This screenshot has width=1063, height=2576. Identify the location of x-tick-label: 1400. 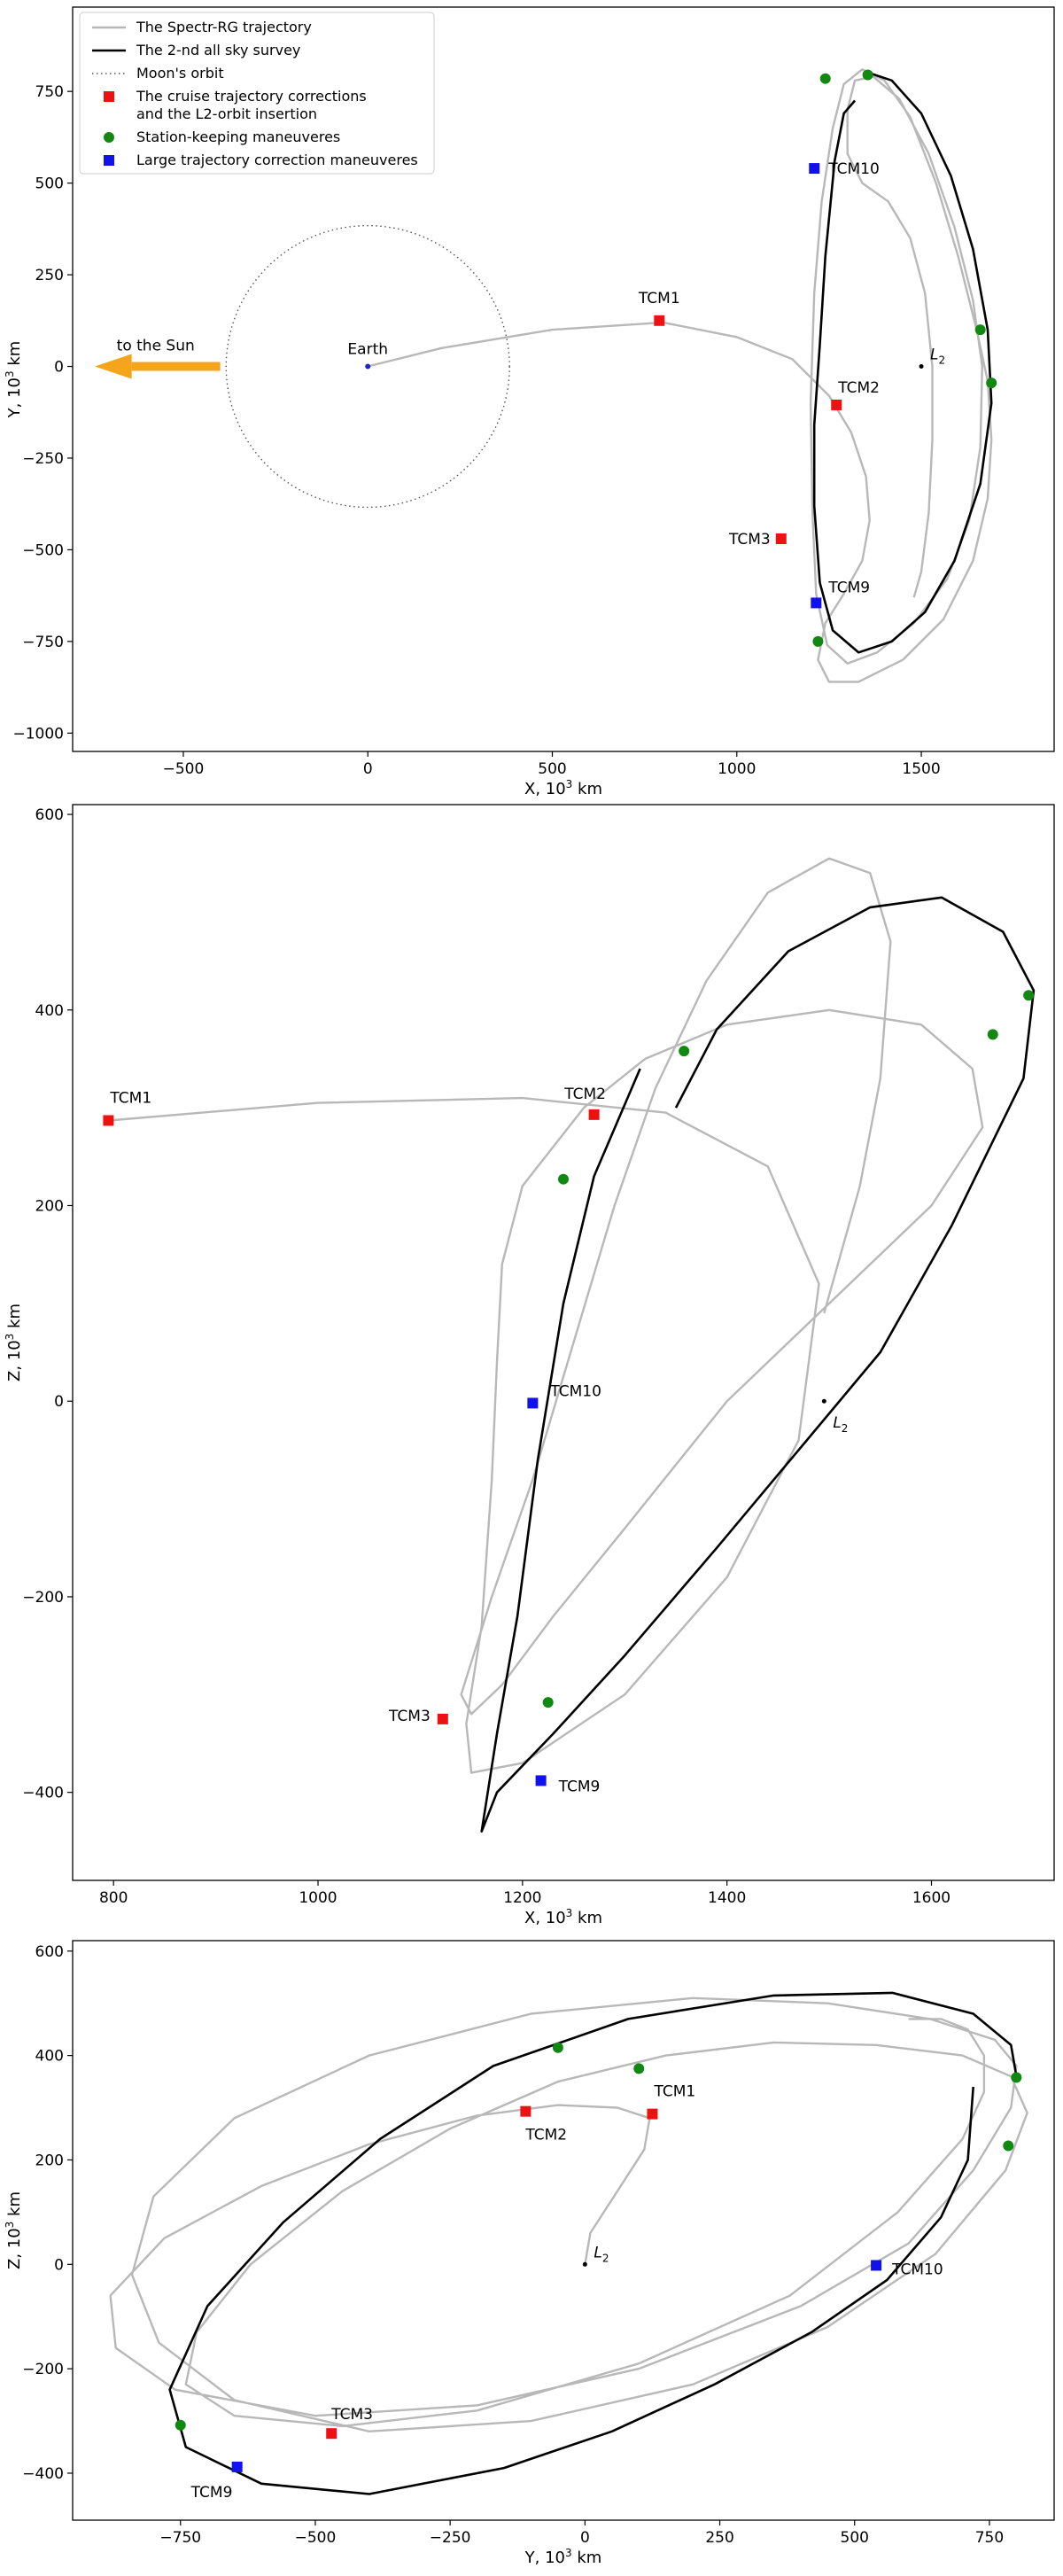
(727, 1898).